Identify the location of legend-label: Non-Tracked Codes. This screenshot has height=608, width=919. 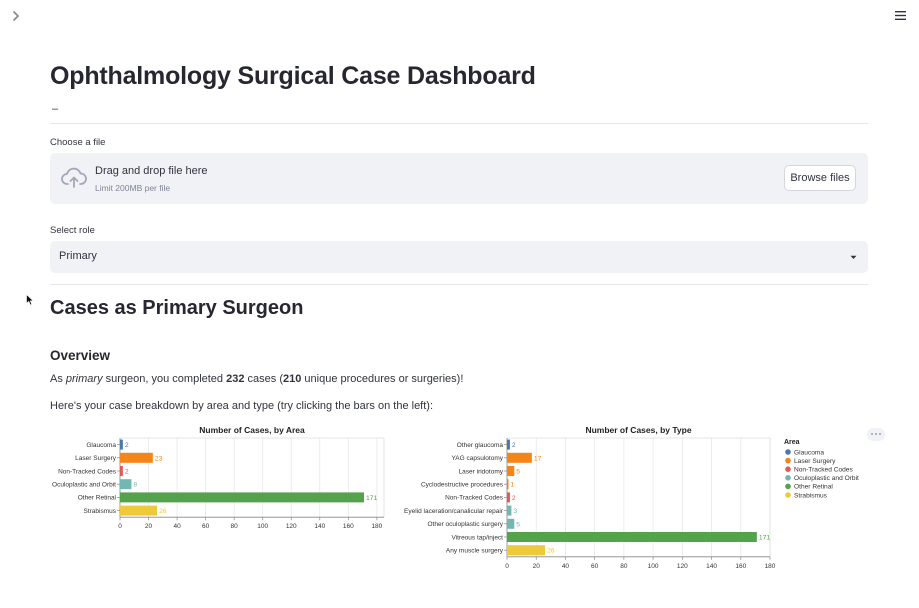
(823, 470).